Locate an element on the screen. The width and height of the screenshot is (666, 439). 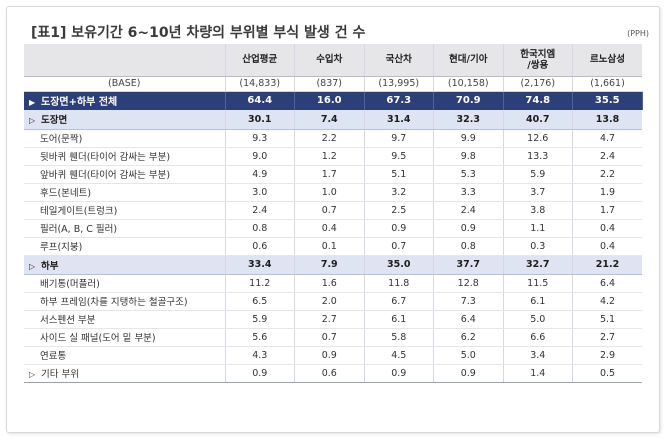
table-row: 사이드 실 패널(도어 밑 부분) 5.6 0.7 5.8 6.2 6.6 2.7 is located at coordinates (333, 337).